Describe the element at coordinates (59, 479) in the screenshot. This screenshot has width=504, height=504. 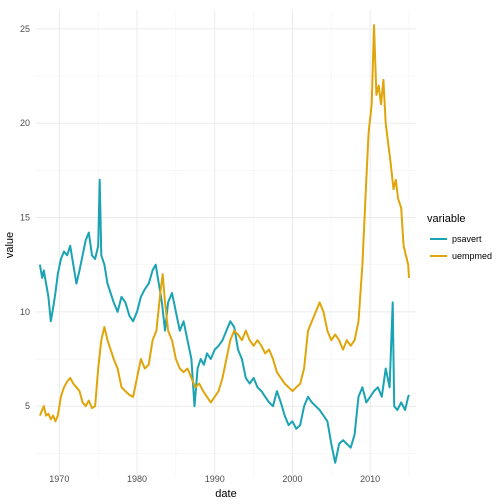
I see `x-tick-label: 1970` at that location.